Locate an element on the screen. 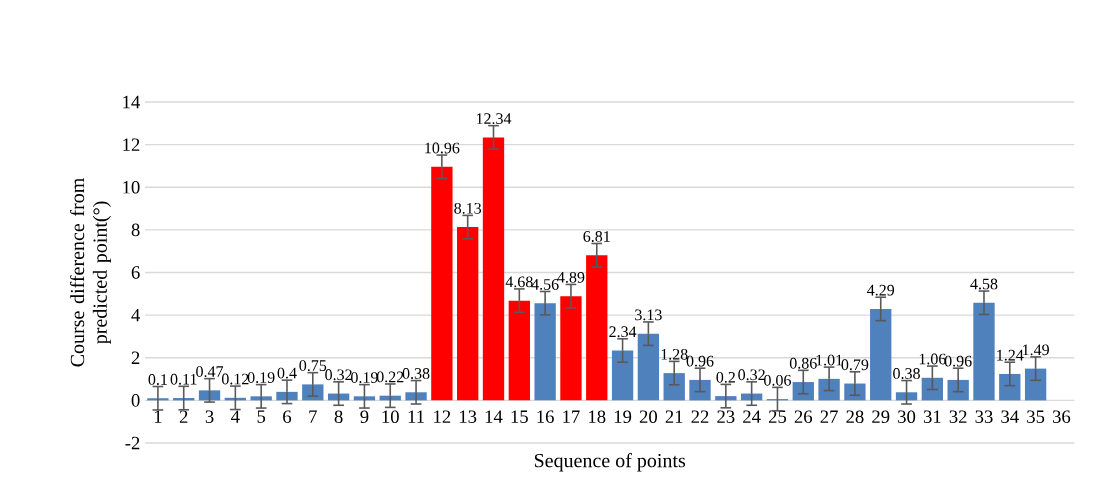 The width and height of the screenshot is (1110, 504). data-label: 6.81 is located at coordinates (596, 236).